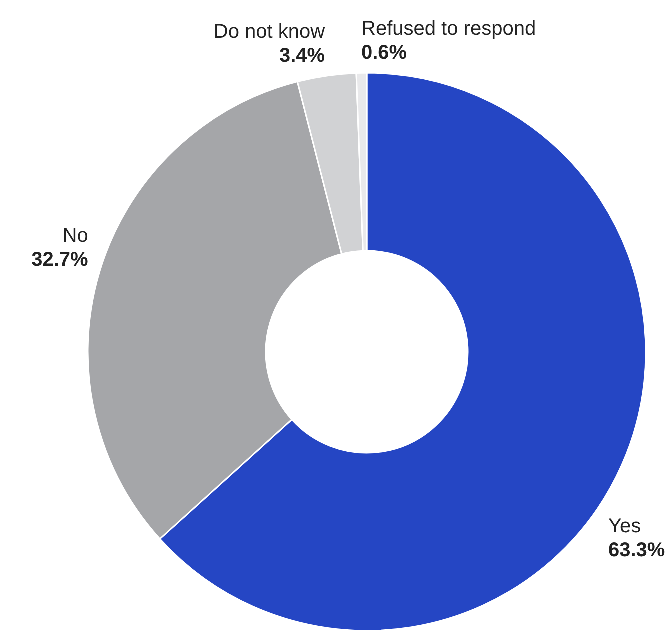 This screenshot has width=665, height=630. I want to click on data-label: 63.3%, so click(636, 550).